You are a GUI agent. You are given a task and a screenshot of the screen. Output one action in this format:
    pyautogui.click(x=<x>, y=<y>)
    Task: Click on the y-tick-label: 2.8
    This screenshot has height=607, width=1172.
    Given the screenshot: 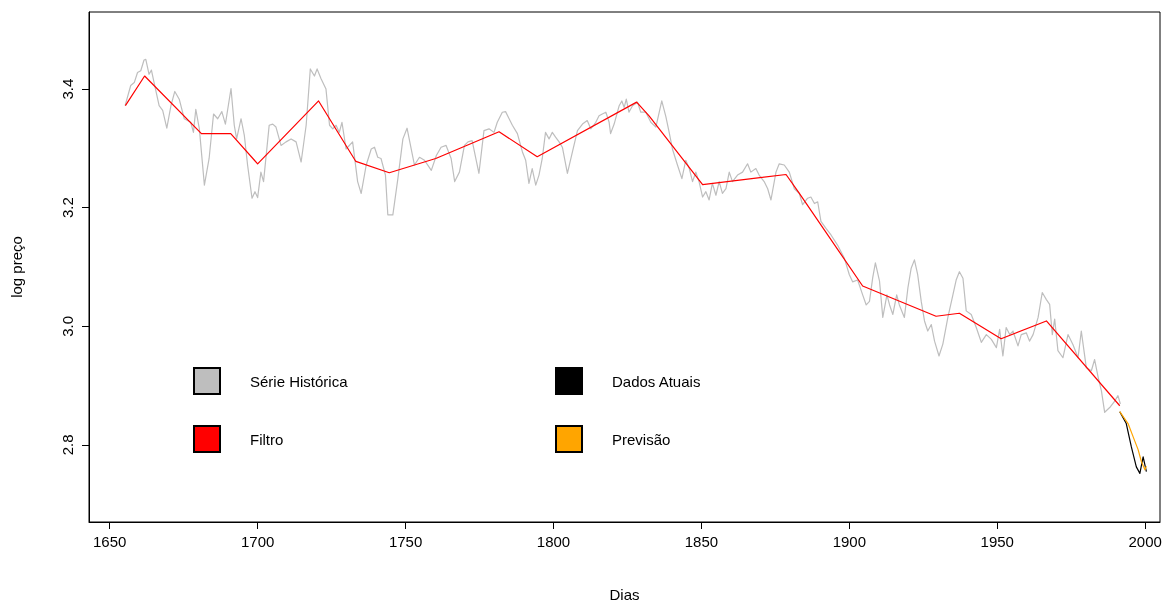 What is the action you would take?
    pyautogui.click(x=67, y=445)
    